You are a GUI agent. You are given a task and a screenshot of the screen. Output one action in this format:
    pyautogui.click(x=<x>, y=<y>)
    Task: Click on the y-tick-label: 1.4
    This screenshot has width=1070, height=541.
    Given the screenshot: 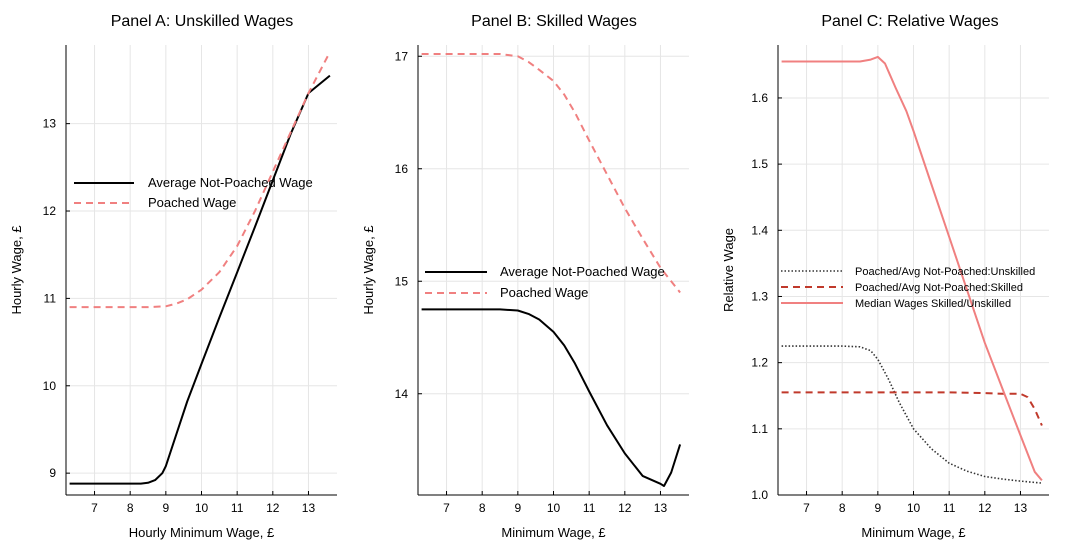 What is the action you would take?
    pyautogui.click(x=759, y=230)
    